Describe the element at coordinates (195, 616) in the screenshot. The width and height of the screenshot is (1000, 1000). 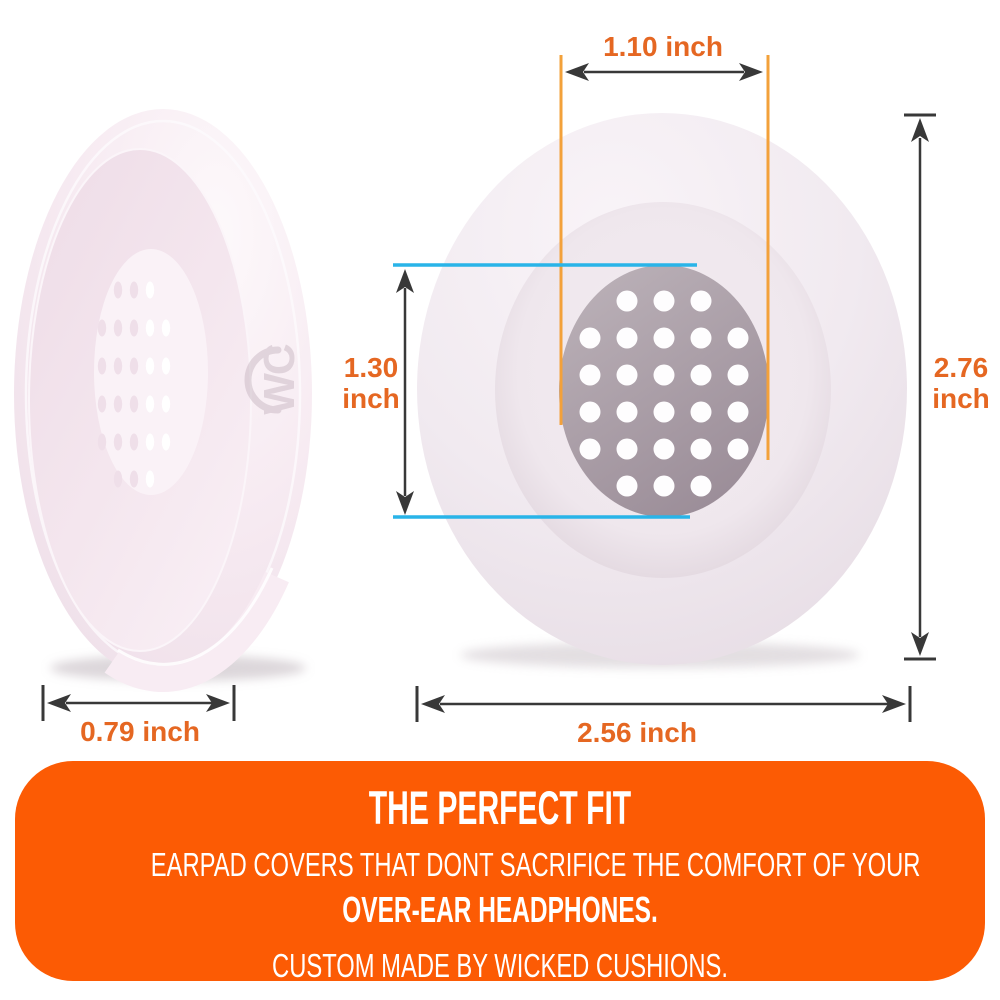
I see `side-view-bottom-lip-edge` at that location.